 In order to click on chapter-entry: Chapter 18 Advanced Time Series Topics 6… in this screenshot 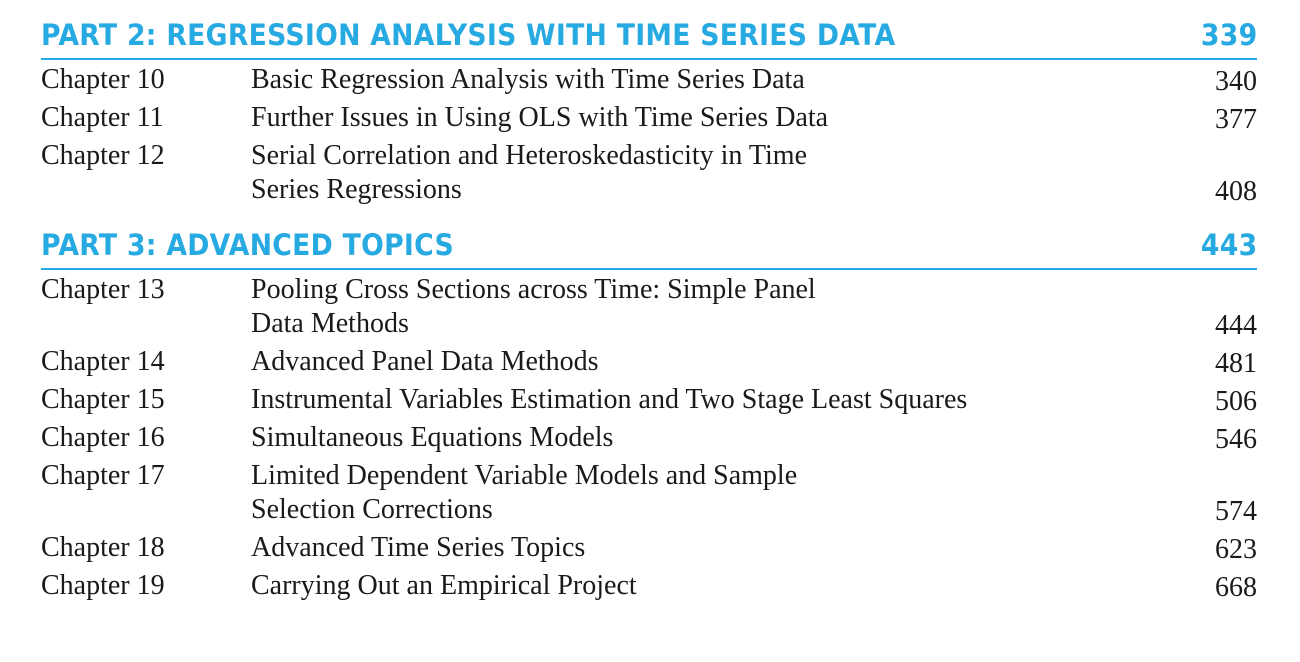, I will do `click(649, 549)`.